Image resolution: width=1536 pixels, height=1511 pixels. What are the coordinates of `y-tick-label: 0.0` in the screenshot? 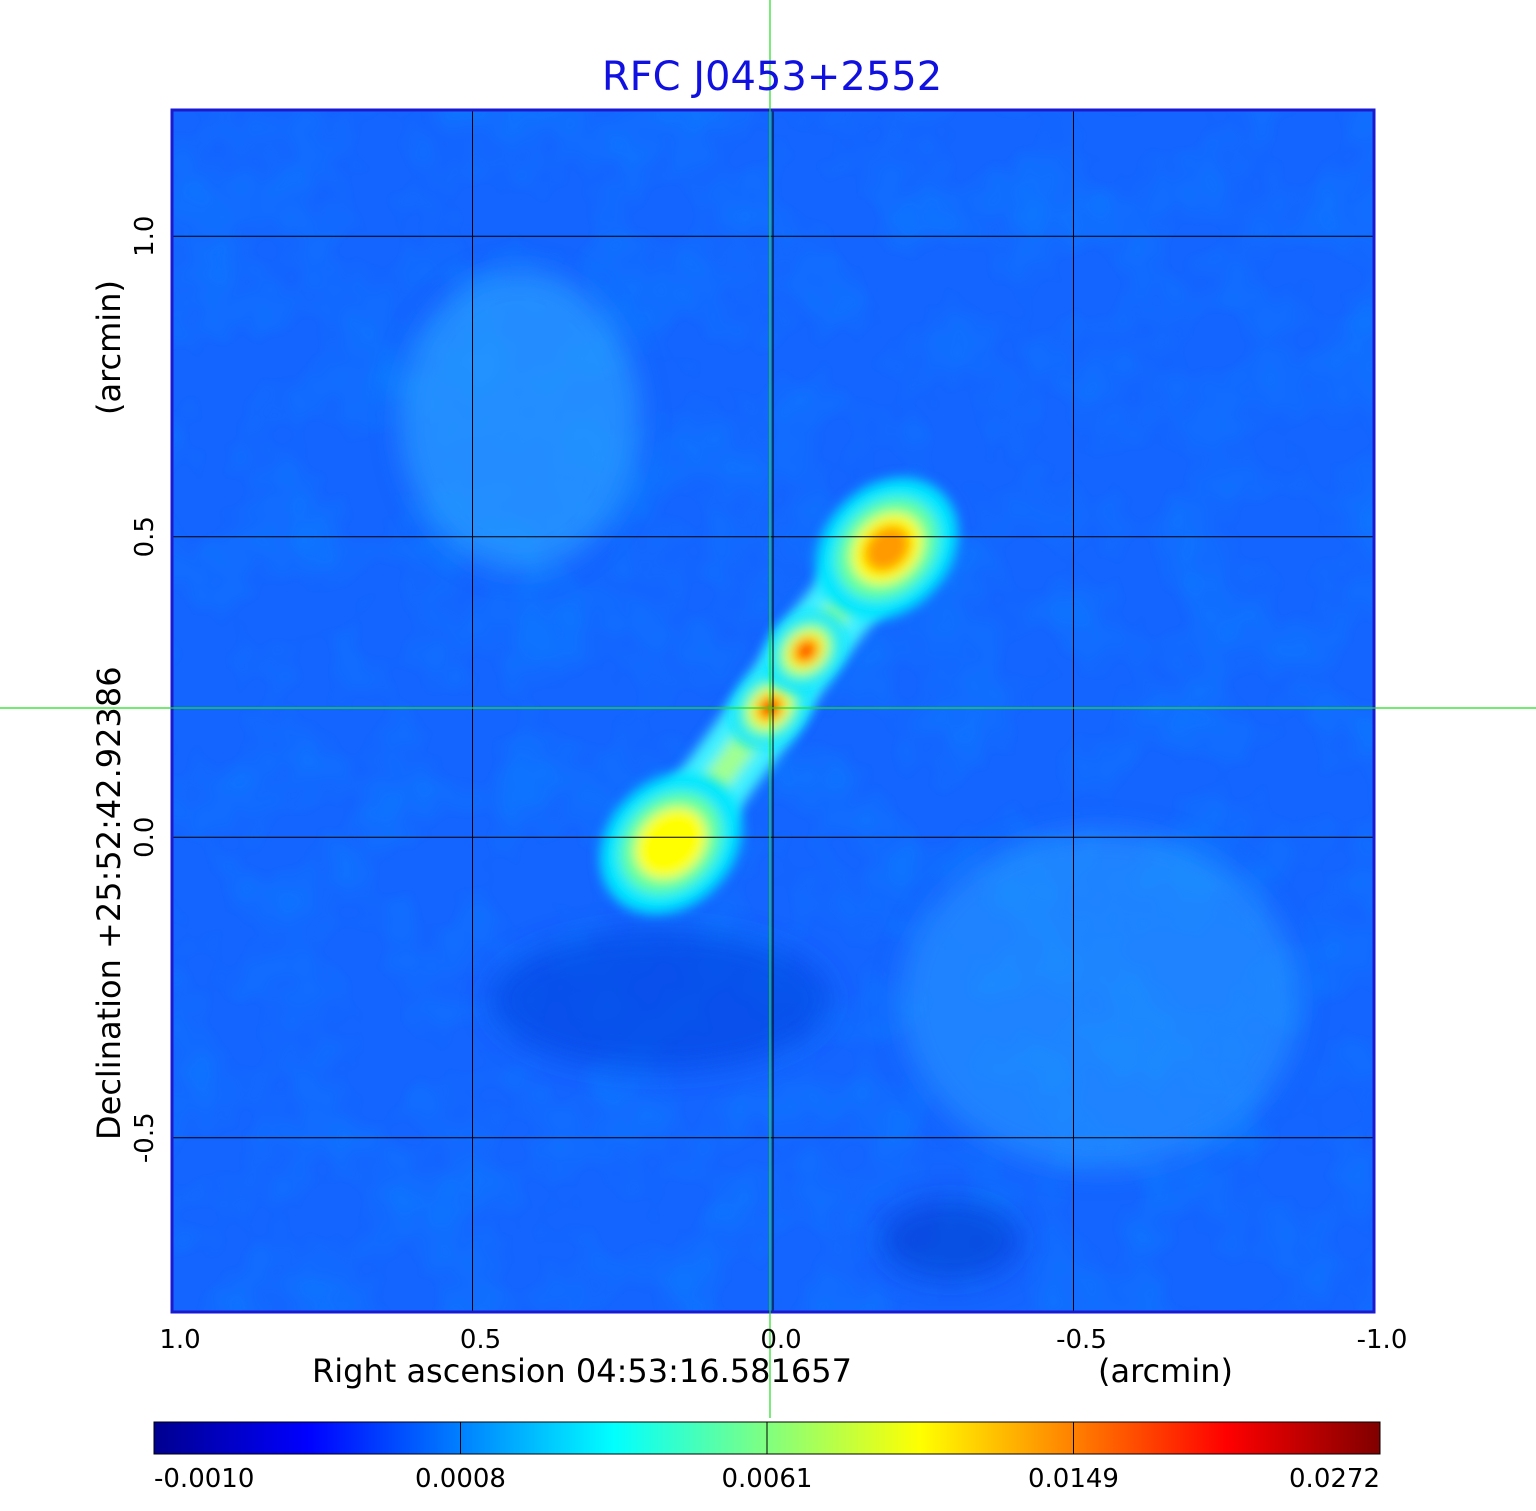 It's located at (145, 837).